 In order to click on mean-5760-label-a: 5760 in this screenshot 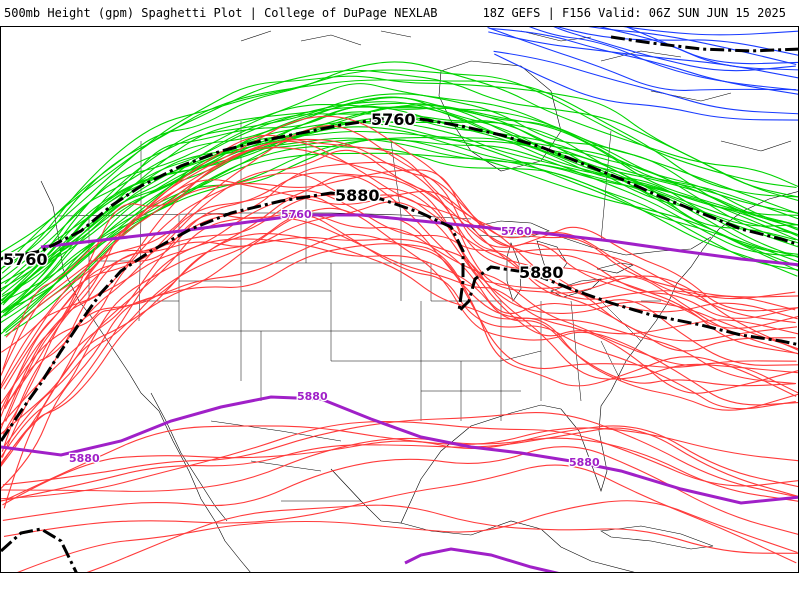, I will do `click(393, 119)`.